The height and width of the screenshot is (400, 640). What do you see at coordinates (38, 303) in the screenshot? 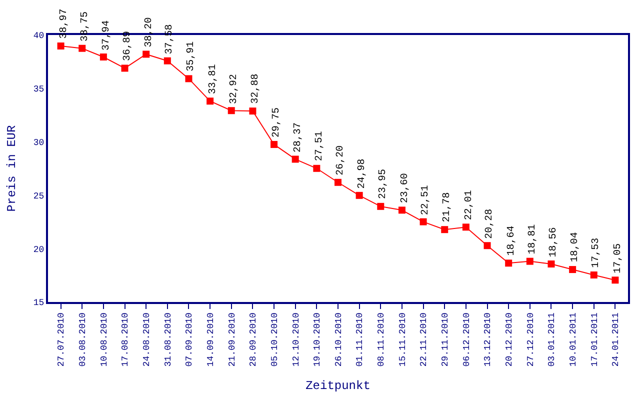
I see `y-tick-label: 15` at bounding box center [38, 303].